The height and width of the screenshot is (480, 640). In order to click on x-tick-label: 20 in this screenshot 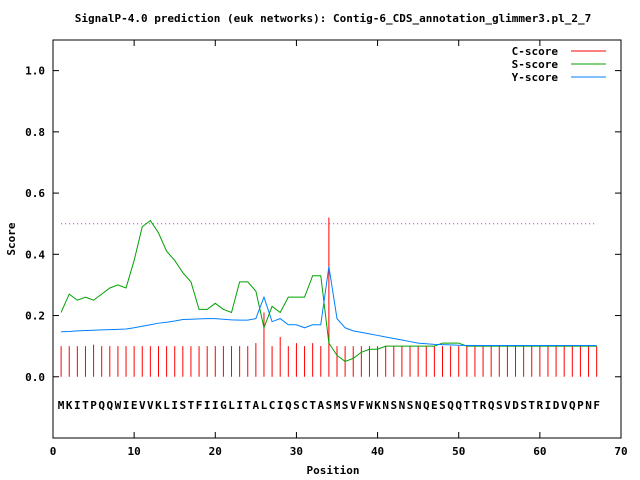, I will do `click(215, 451)`.